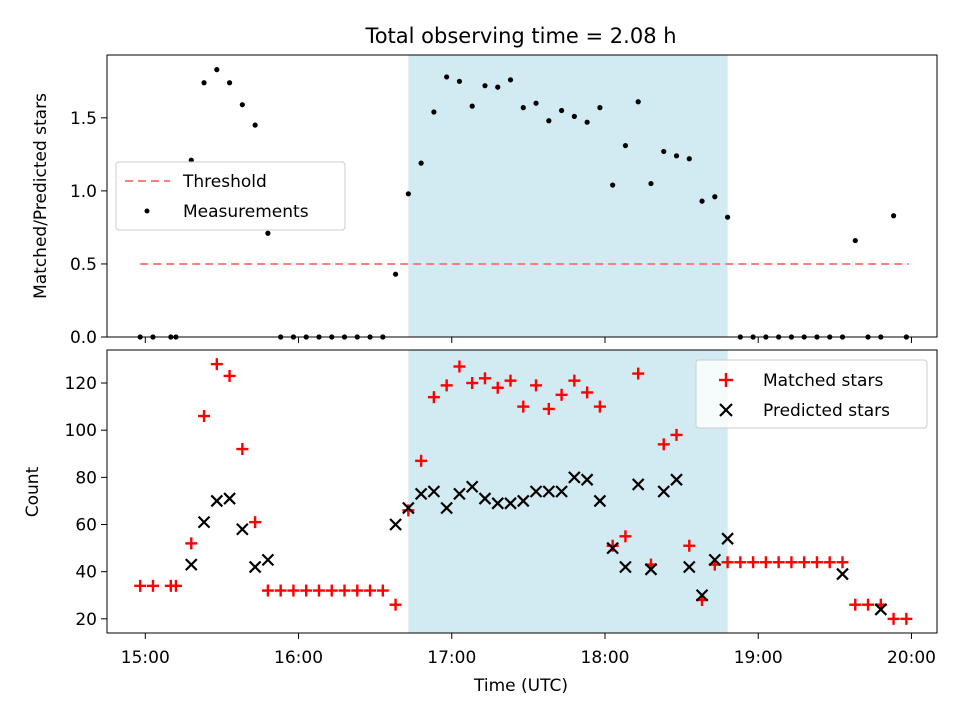 The width and height of the screenshot is (960, 720). What do you see at coordinates (147, 211) in the screenshot?
I see `legend-measurements-swatch` at bounding box center [147, 211].